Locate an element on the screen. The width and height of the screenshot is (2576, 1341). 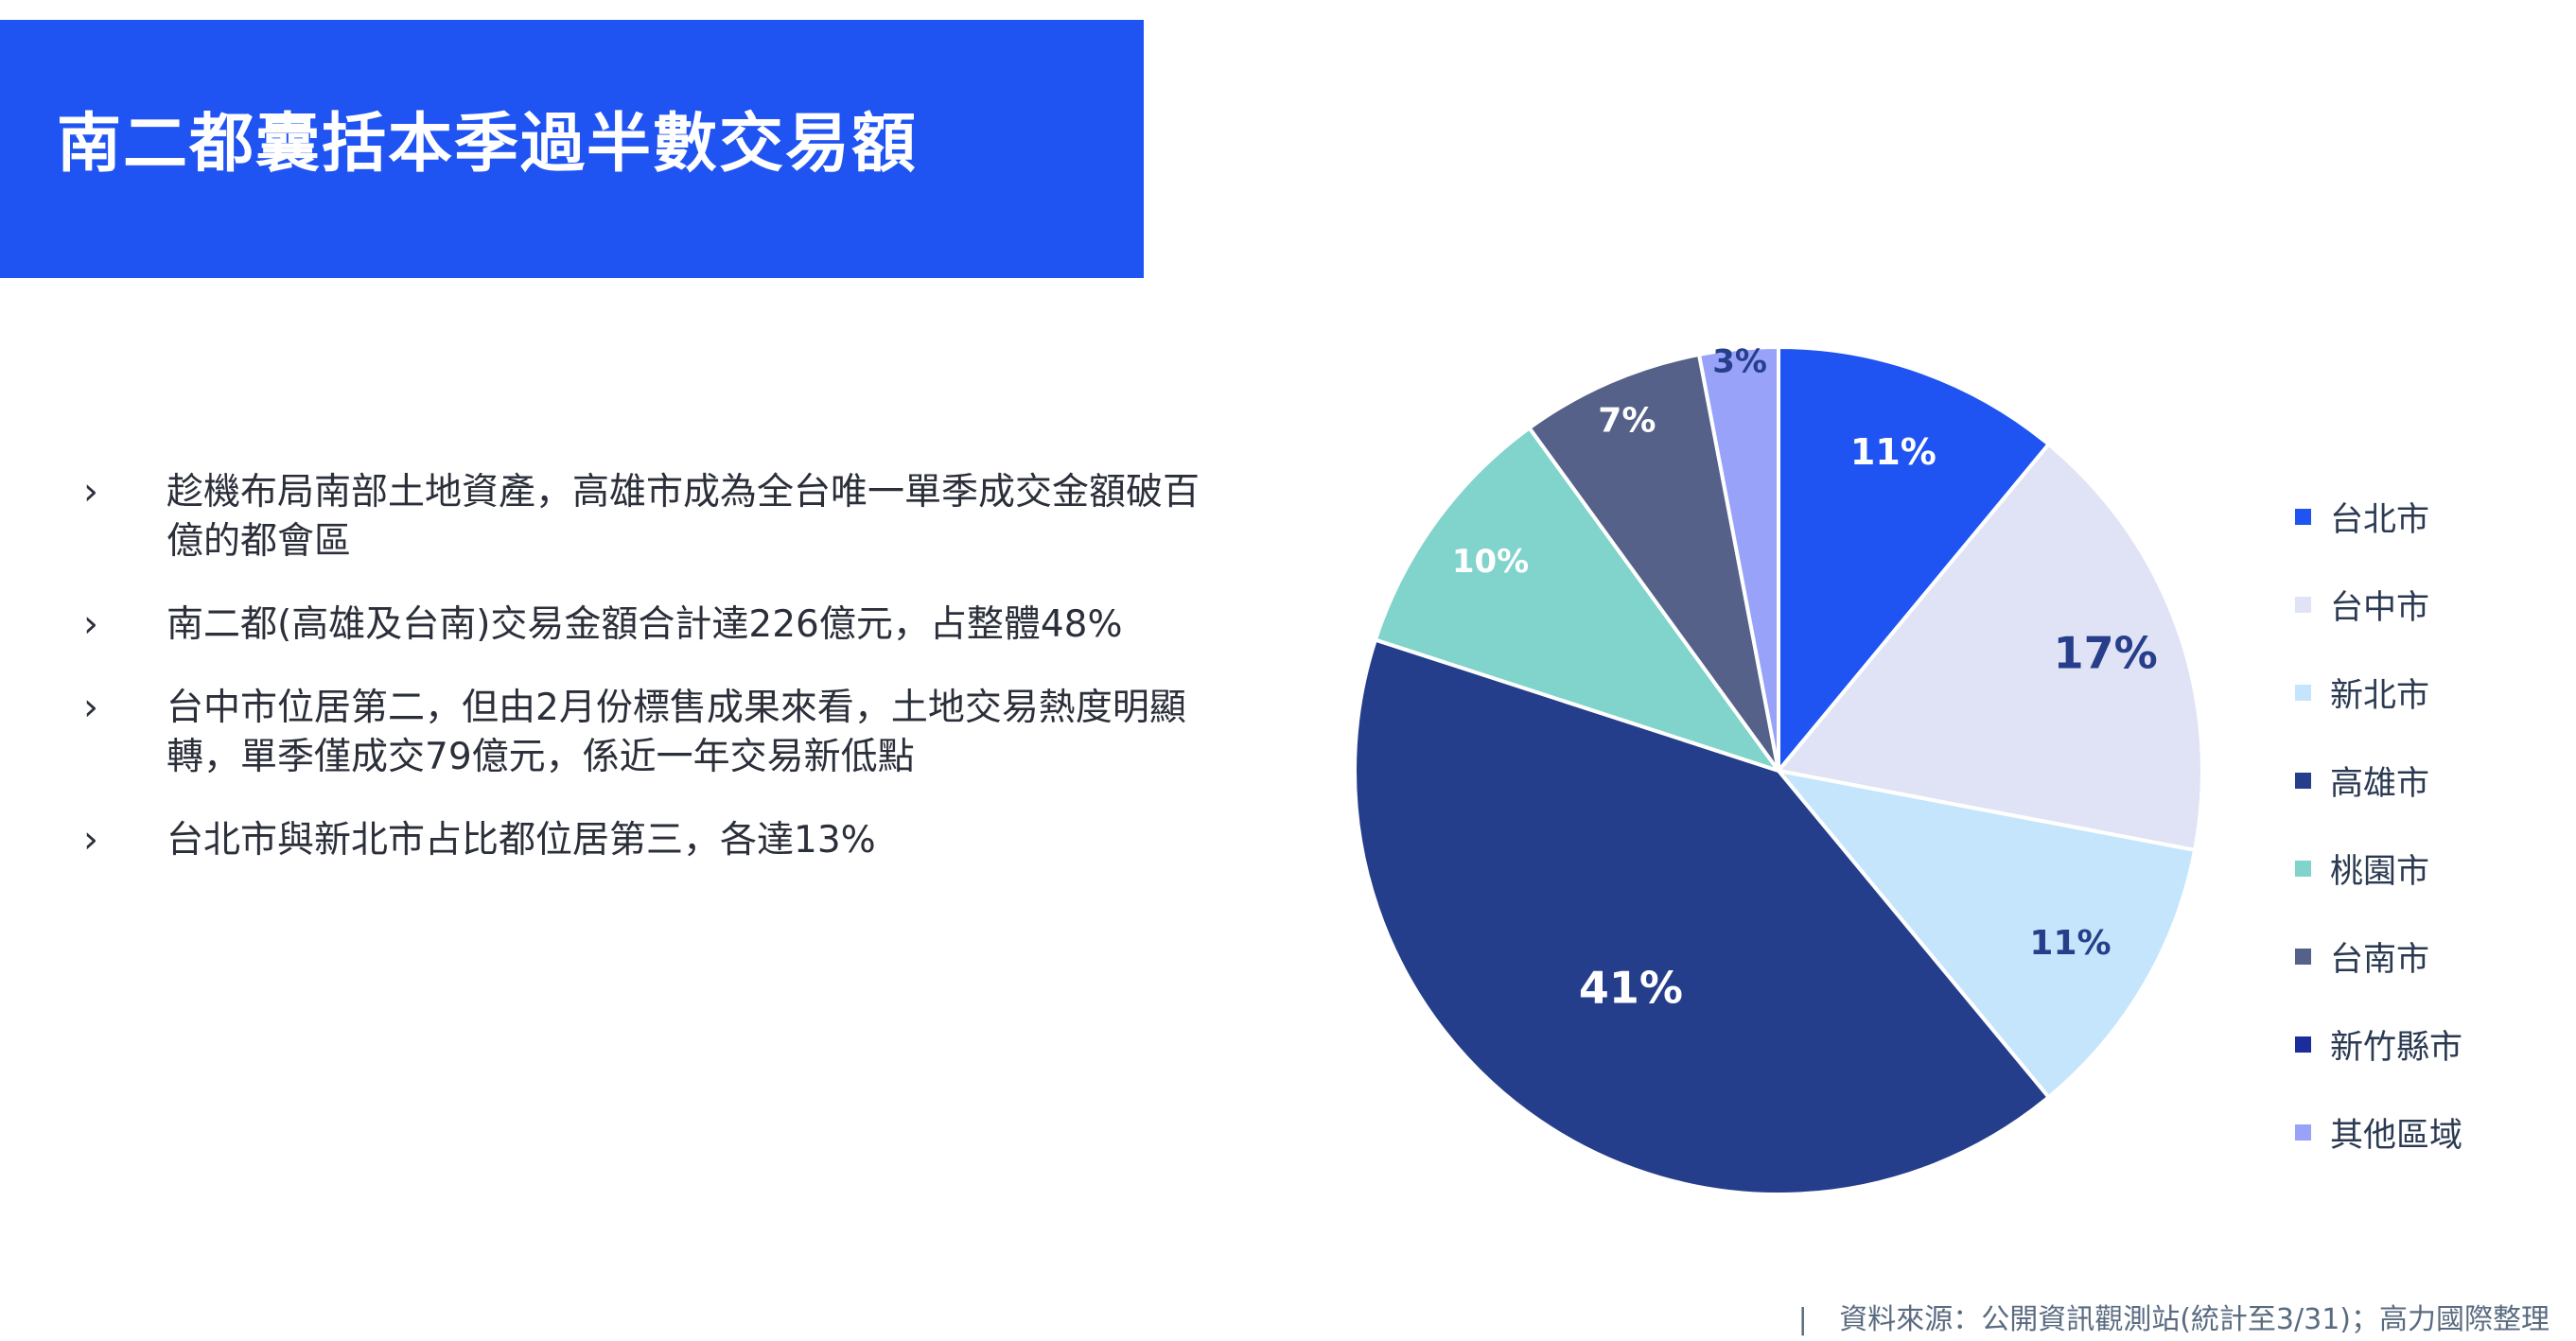
legend-item: 台中市 is located at coordinates (2378, 605).